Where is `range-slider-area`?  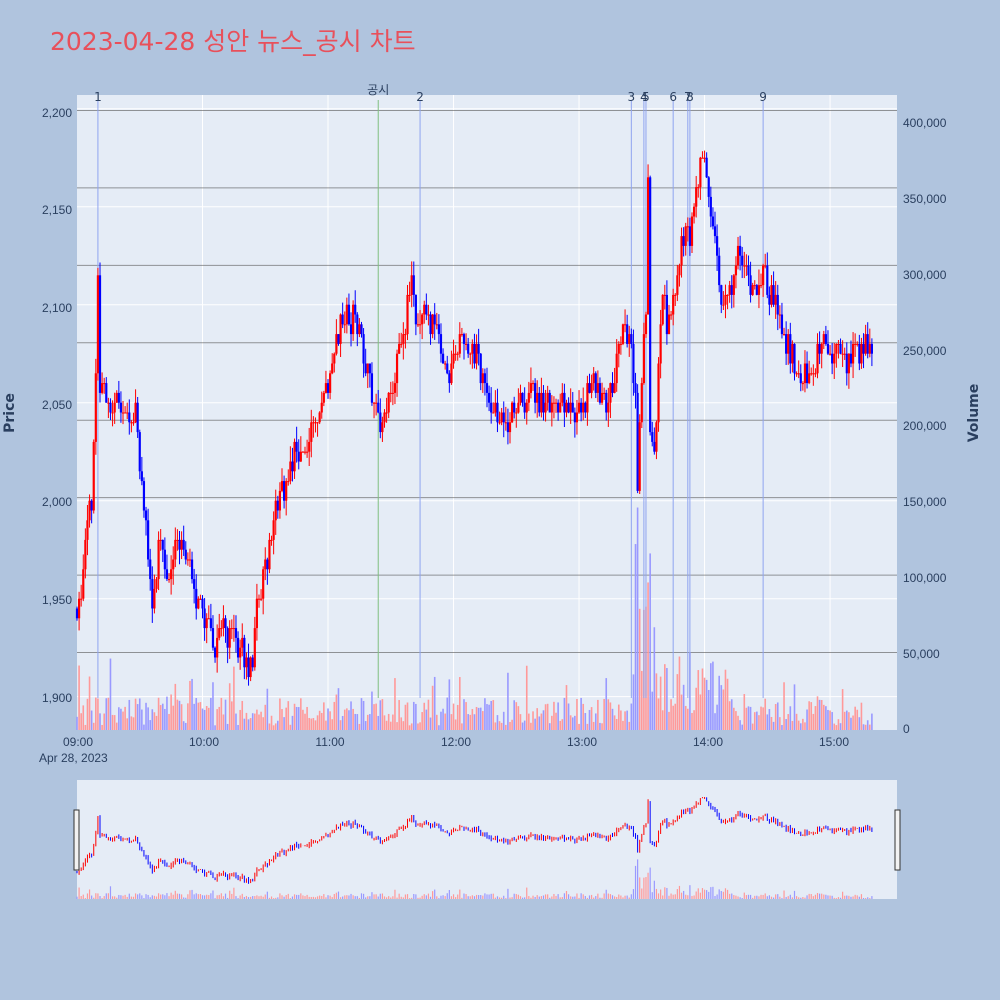 range-slider-area is located at coordinates (487, 839).